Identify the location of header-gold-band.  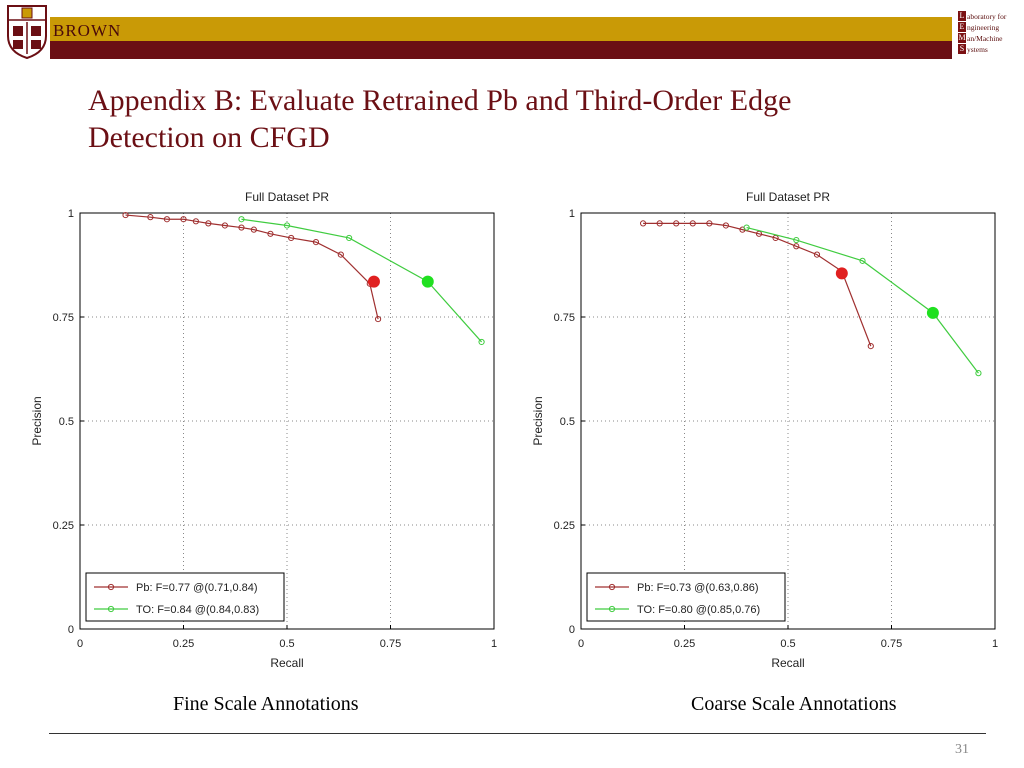
(501, 29).